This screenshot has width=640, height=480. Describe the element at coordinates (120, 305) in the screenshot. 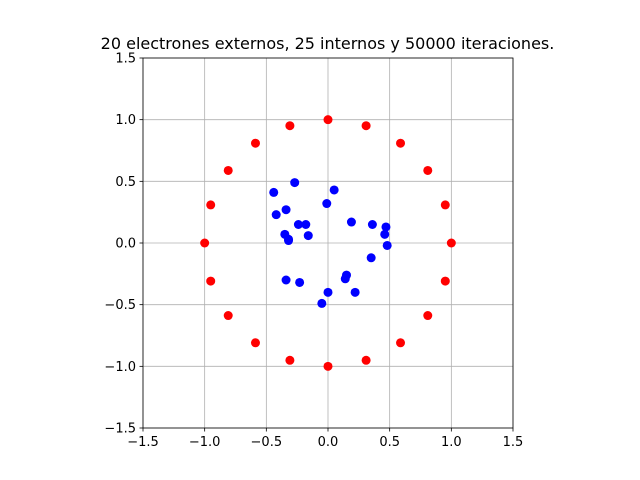

I see `y-tick-label: −0.5` at that location.